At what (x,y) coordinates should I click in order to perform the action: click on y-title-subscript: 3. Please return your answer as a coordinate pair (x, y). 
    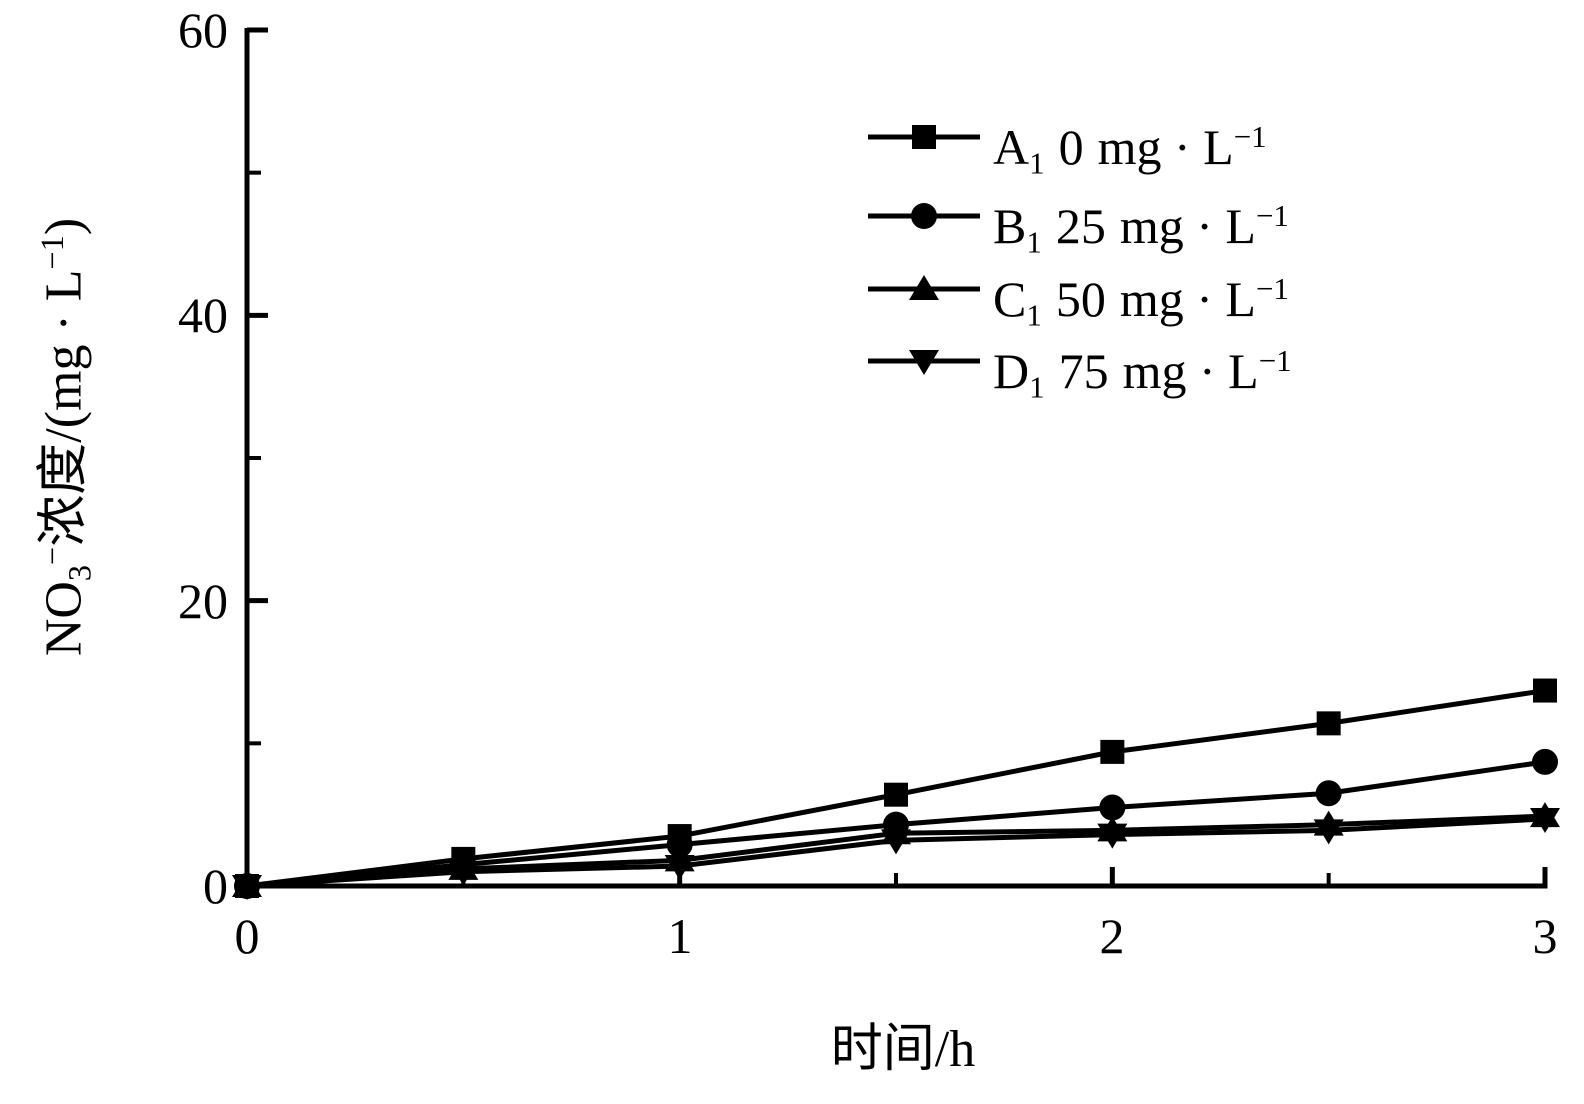
    Looking at the image, I should click on (79, 573).